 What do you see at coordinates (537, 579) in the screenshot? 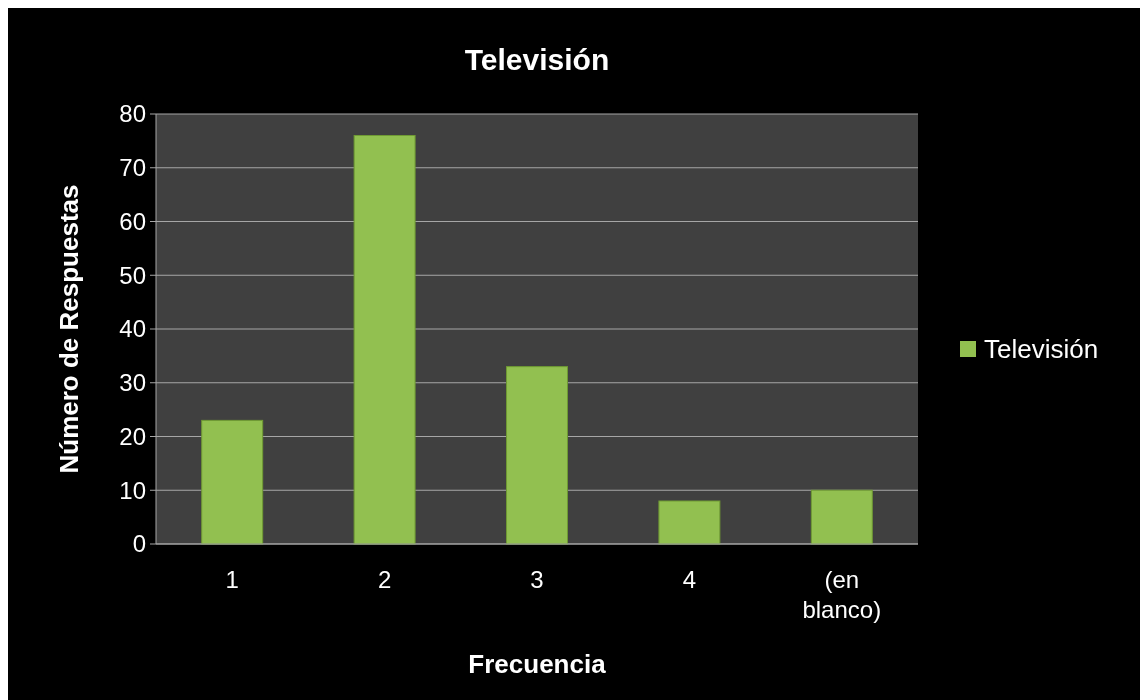
I see `x-tick-label: 3` at bounding box center [537, 579].